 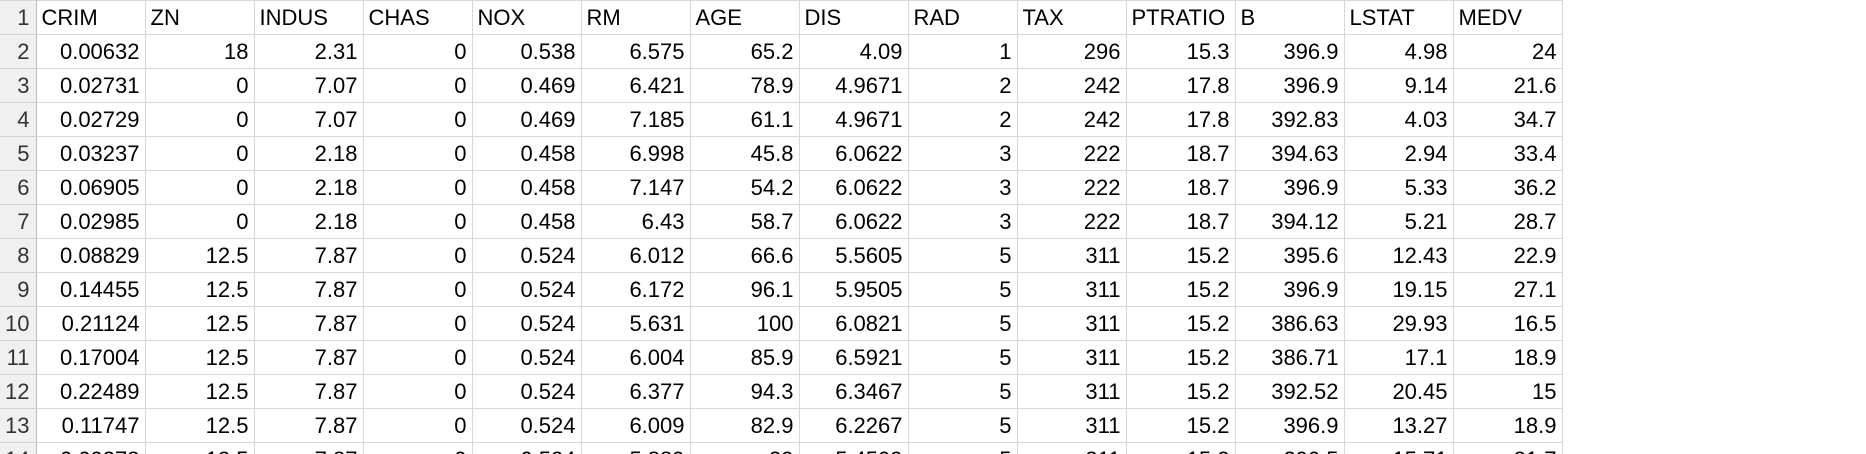 I want to click on cell: 6.575, so click(x=636, y=51).